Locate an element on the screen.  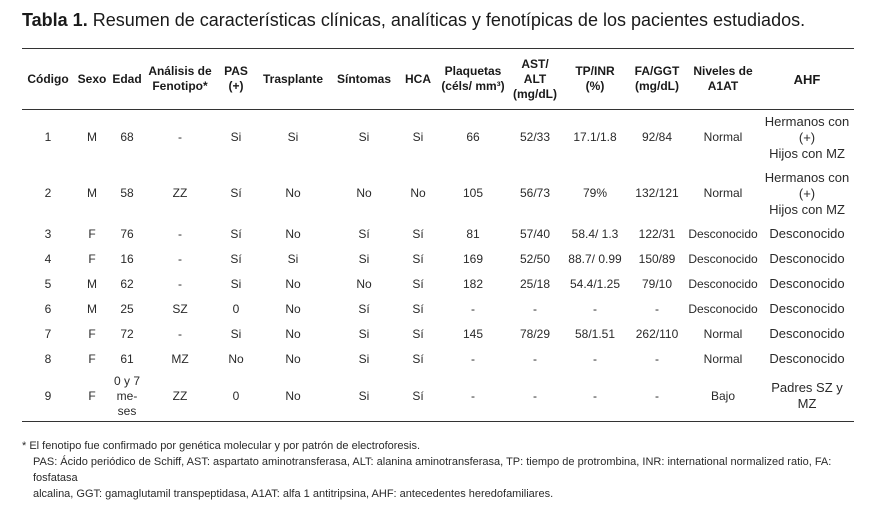
cell-text: 150/89 is located at coordinates (657, 258).